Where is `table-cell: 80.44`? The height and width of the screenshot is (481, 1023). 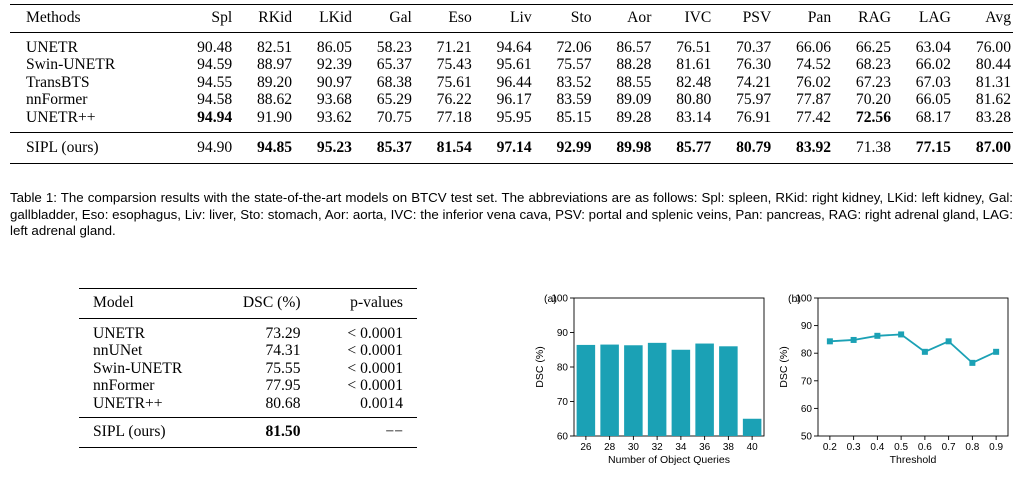
table-cell: 80.44 is located at coordinates (993, 64).